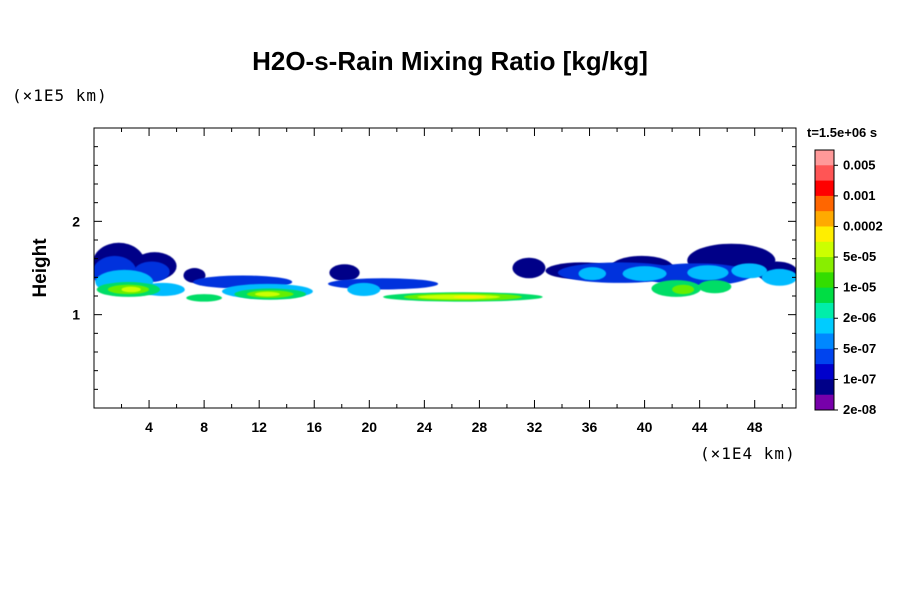  I want to click on colorbar-label-5: 2e-06, so click(859, 317).